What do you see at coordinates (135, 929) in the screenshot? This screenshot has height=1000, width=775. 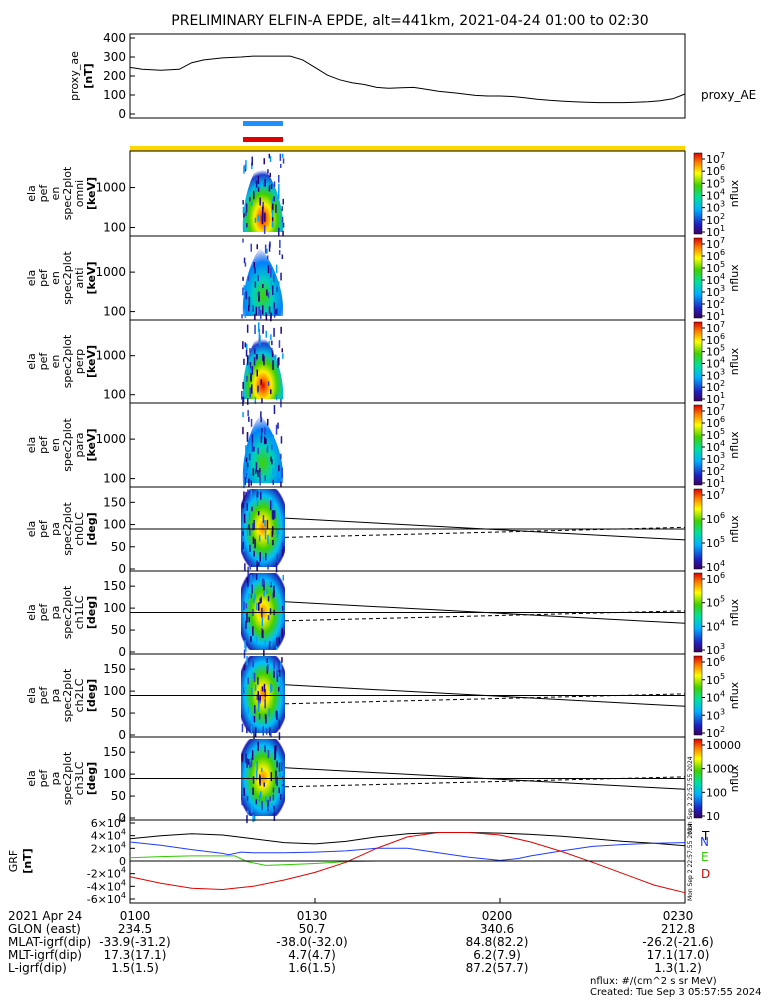 I see `footer-row-value: 234.5` at bounding box center [135, 929].